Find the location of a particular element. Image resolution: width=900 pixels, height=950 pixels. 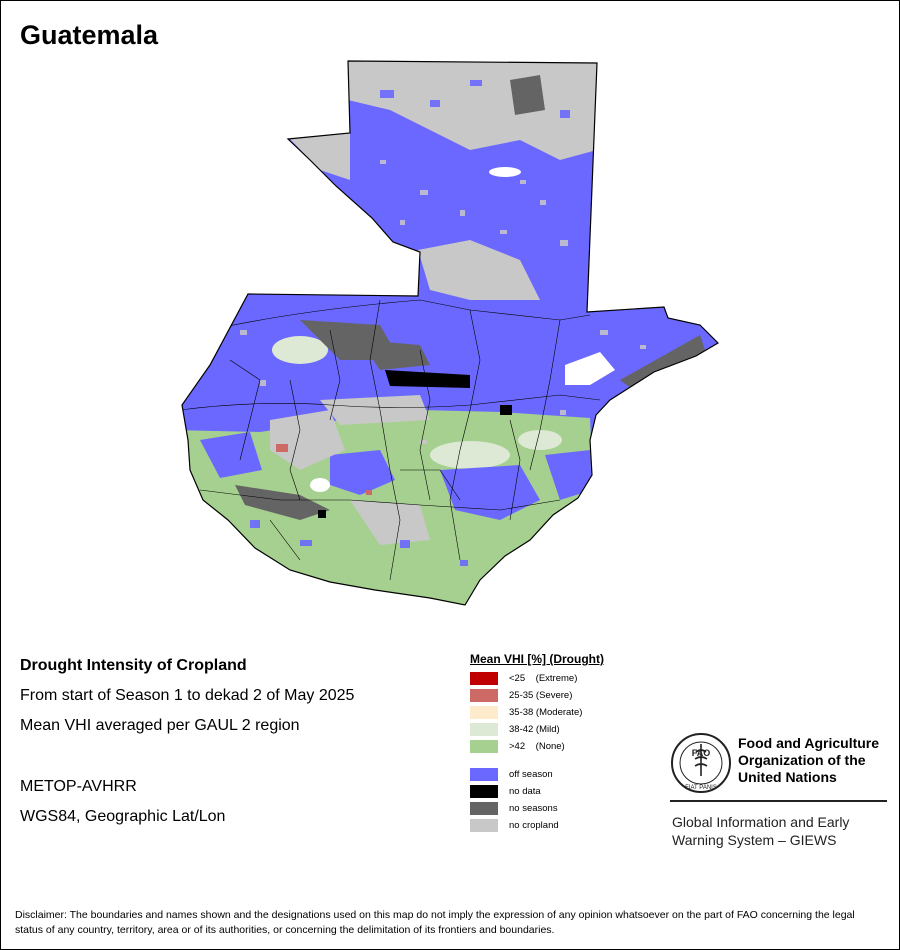

legend-label: no cropland is located at coordinates (534, 825).